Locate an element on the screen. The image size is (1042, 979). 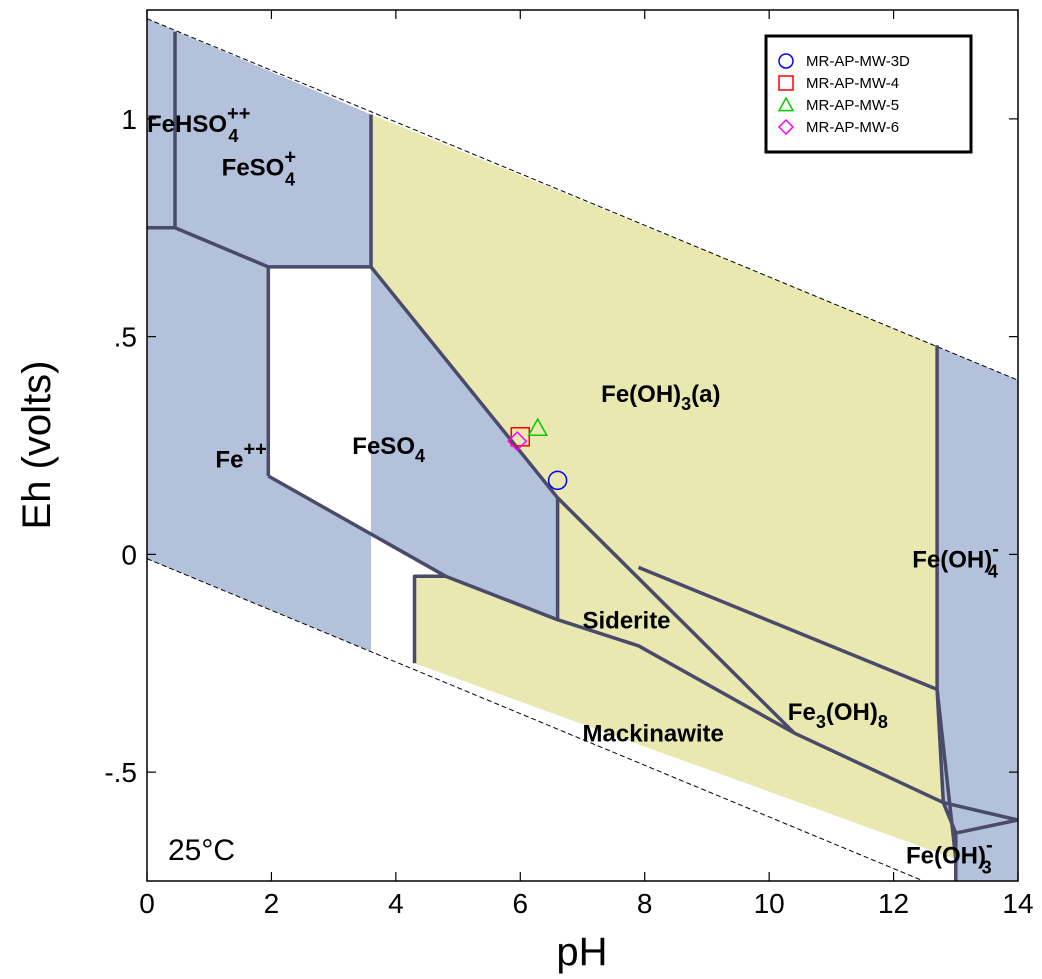
y-tick-label: -.5 is located at coordinates (120, 772).